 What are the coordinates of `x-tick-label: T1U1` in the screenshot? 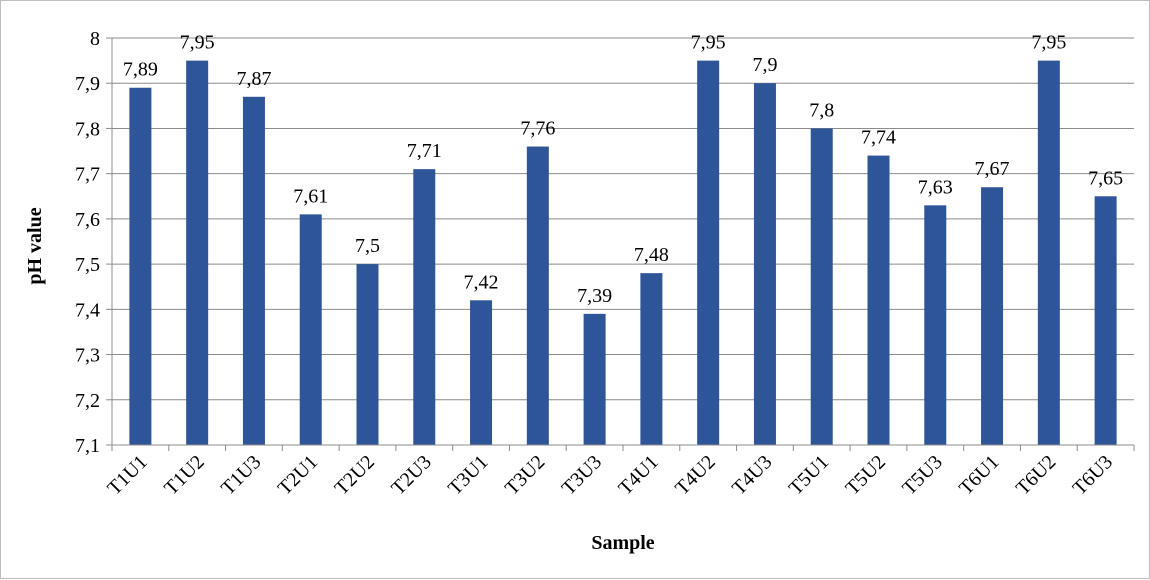 It's located at (127, 475).